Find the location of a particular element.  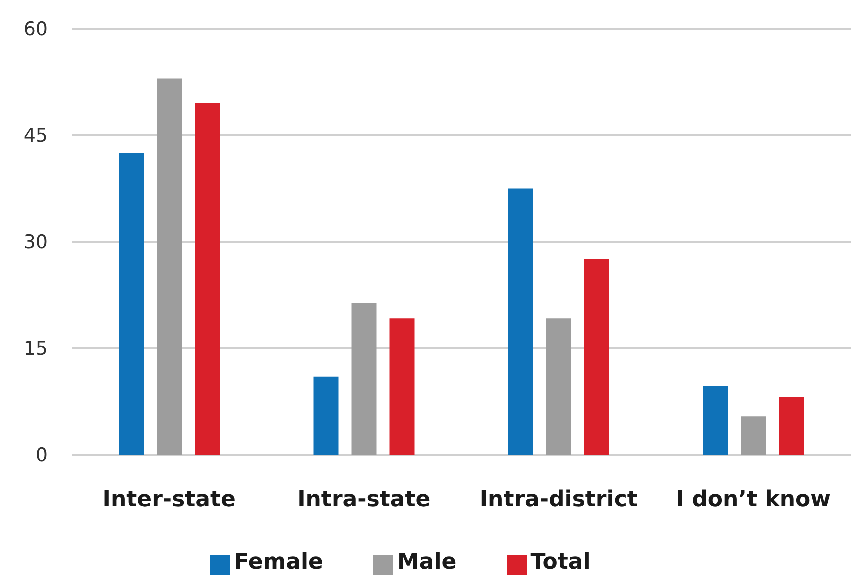

legend-label: Total is located at coordinates (560, 562).